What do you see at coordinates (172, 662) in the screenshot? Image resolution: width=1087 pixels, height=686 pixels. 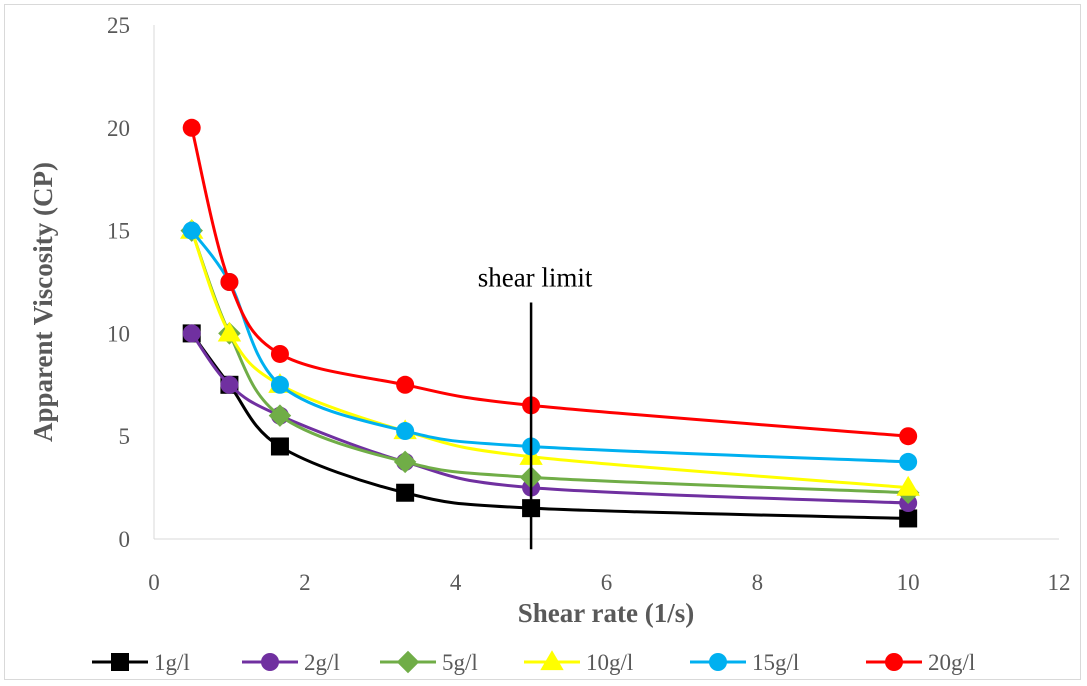 I see `legend-label: 1g/l` at bounding box center [172, 662].